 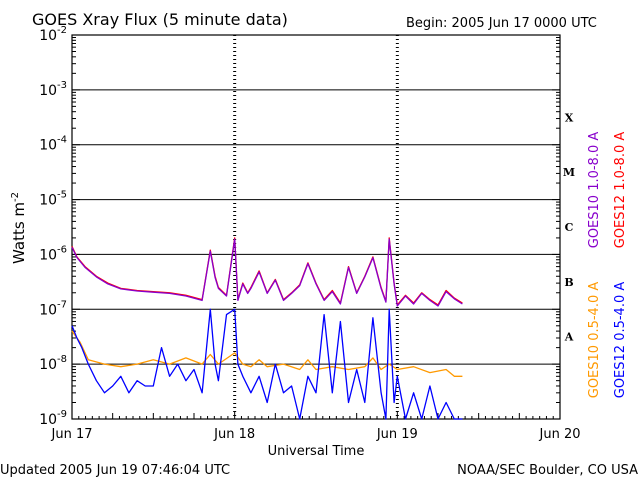 I want to click on x-tick-label: Jun 17, so click(x=72, y=434).